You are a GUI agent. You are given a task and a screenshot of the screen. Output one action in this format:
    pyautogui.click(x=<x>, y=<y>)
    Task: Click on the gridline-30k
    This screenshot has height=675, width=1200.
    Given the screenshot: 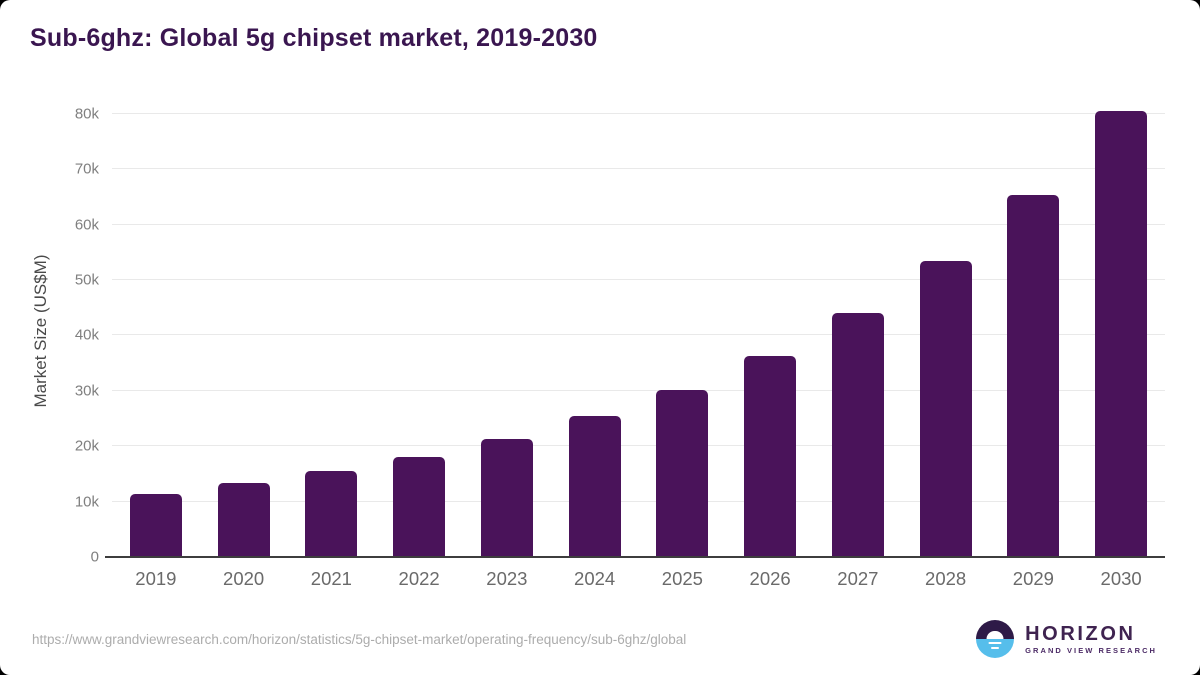 What is the action you would take?
    pyautogui.click(x=638, y=390)
    